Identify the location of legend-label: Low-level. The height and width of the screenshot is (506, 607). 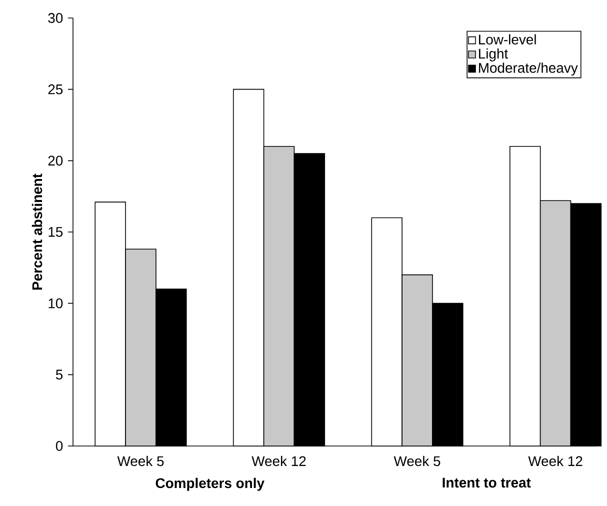
(507, 39).